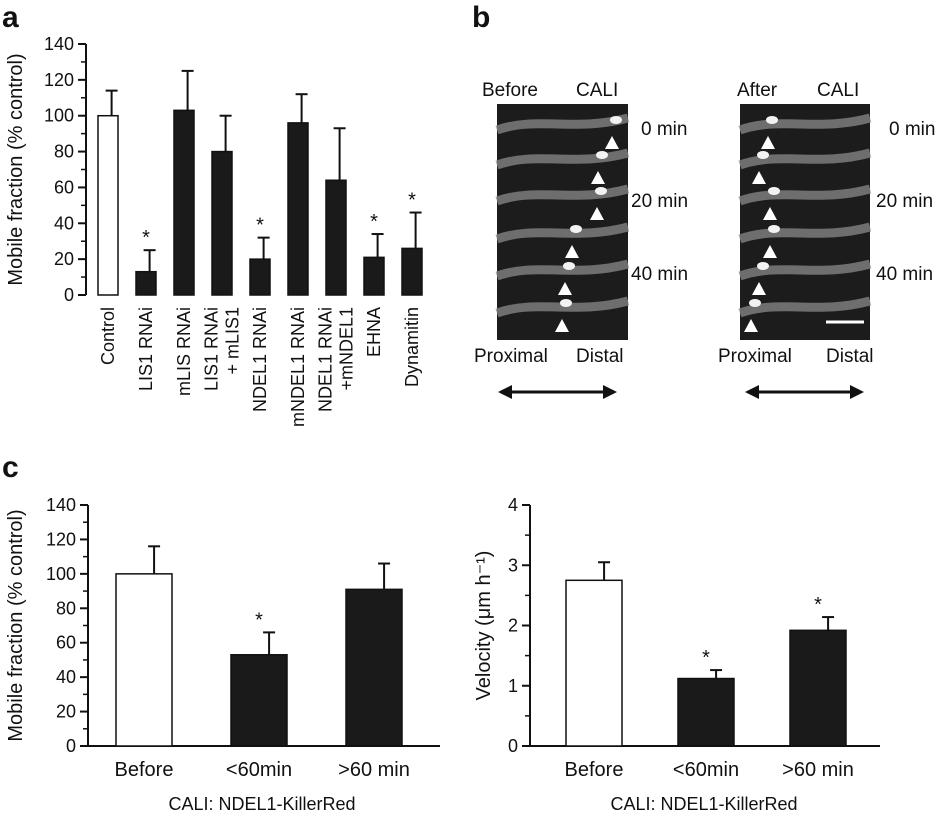 This screenshot has width=946, height=820. I want to click on x-tick-label: LIS1 RNAi, so click(212, 349).